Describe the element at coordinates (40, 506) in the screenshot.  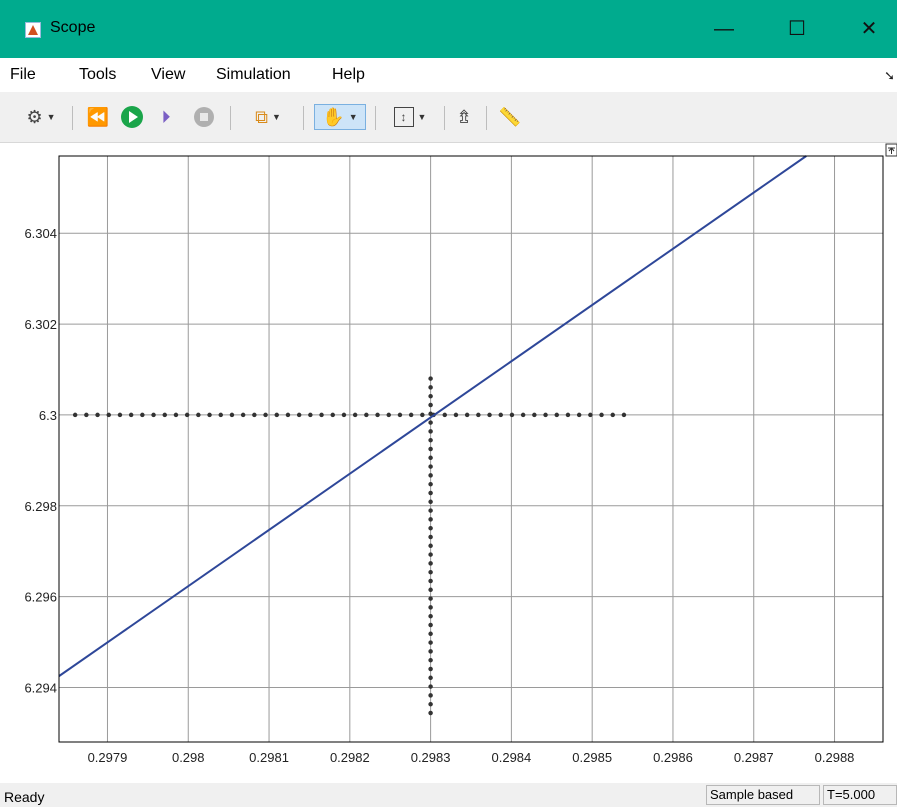
I see `y-tick-label: 6.298` at that location.